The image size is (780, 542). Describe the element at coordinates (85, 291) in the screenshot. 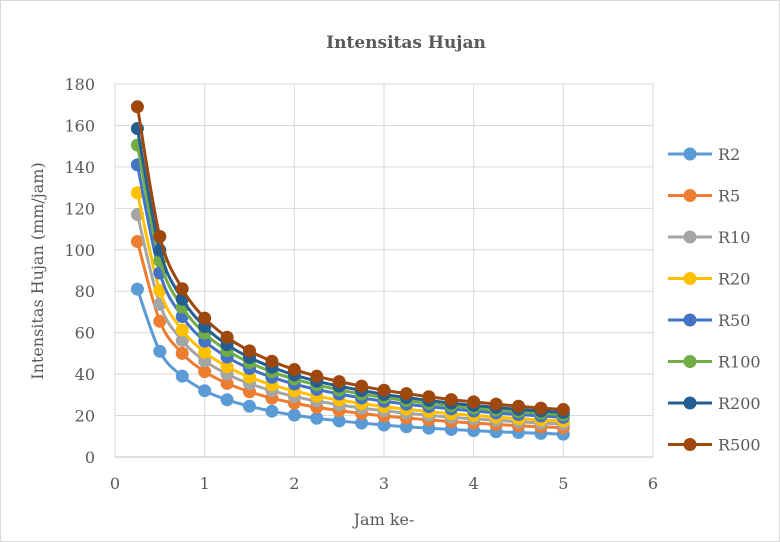

I see `y-tick-label: 80` at that location.